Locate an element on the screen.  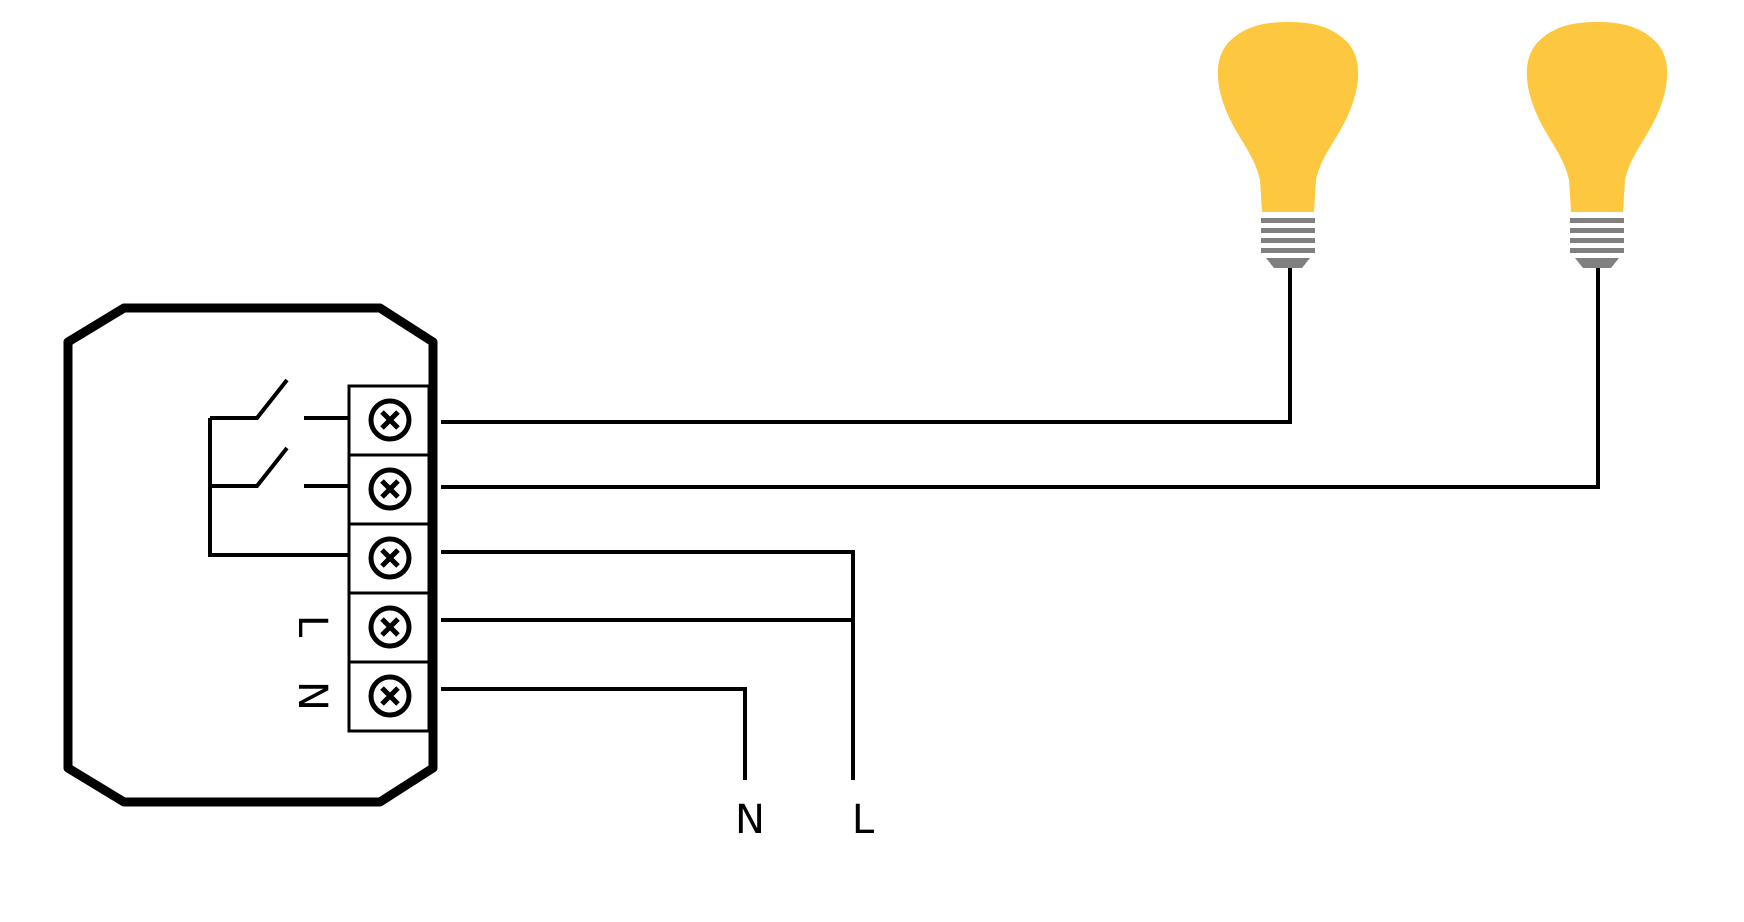
terminal-label-neutral: N is located at coordinates (312, 696).